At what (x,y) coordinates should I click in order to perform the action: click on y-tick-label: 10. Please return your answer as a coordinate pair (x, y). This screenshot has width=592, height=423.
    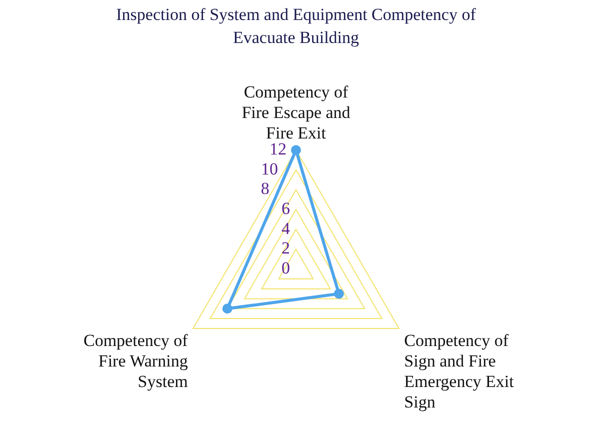
    Looking at the image, I should click on (269, 168).